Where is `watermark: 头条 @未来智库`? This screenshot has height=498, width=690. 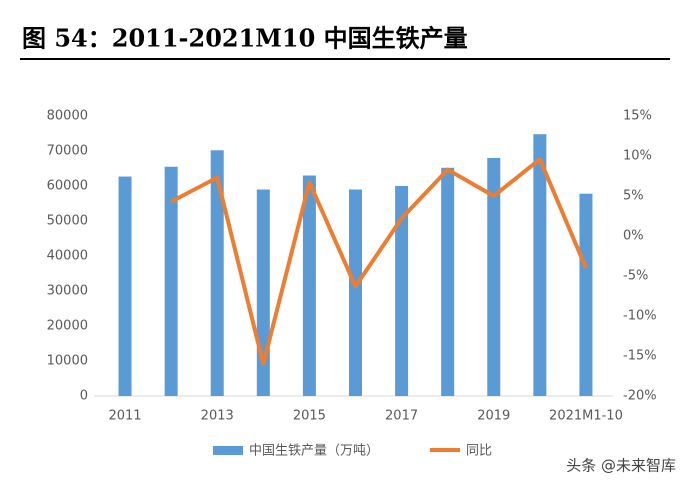 watermark: 头条 @未来智库 is located at coordinates (621, 466).